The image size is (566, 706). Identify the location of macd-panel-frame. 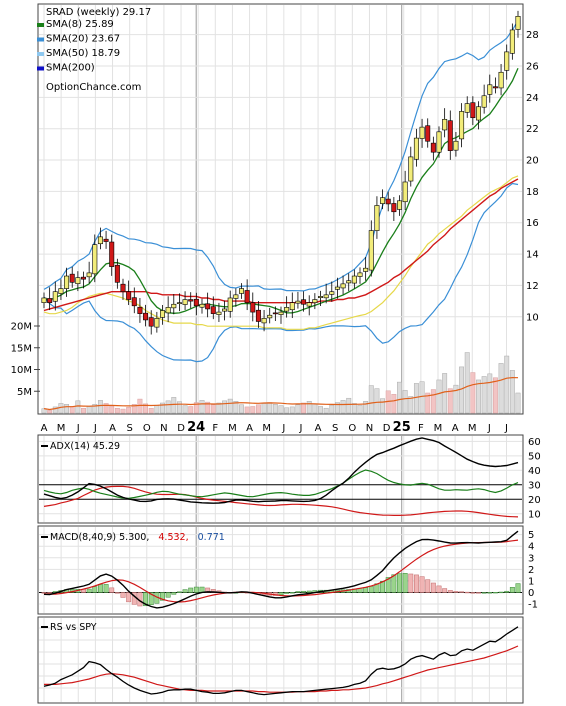
(280, 570).